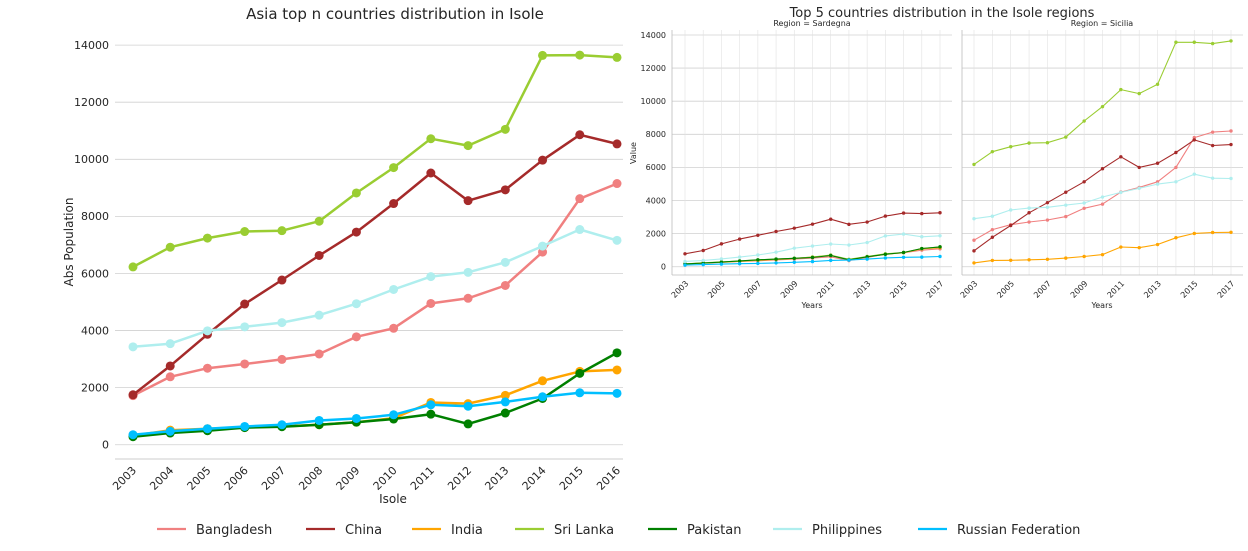 The height and width of the screenshot is (551, 1248). Describe the element at coordinates (608, 478) in the screenshot. I see `main-xtick-label: 2016` at that location.